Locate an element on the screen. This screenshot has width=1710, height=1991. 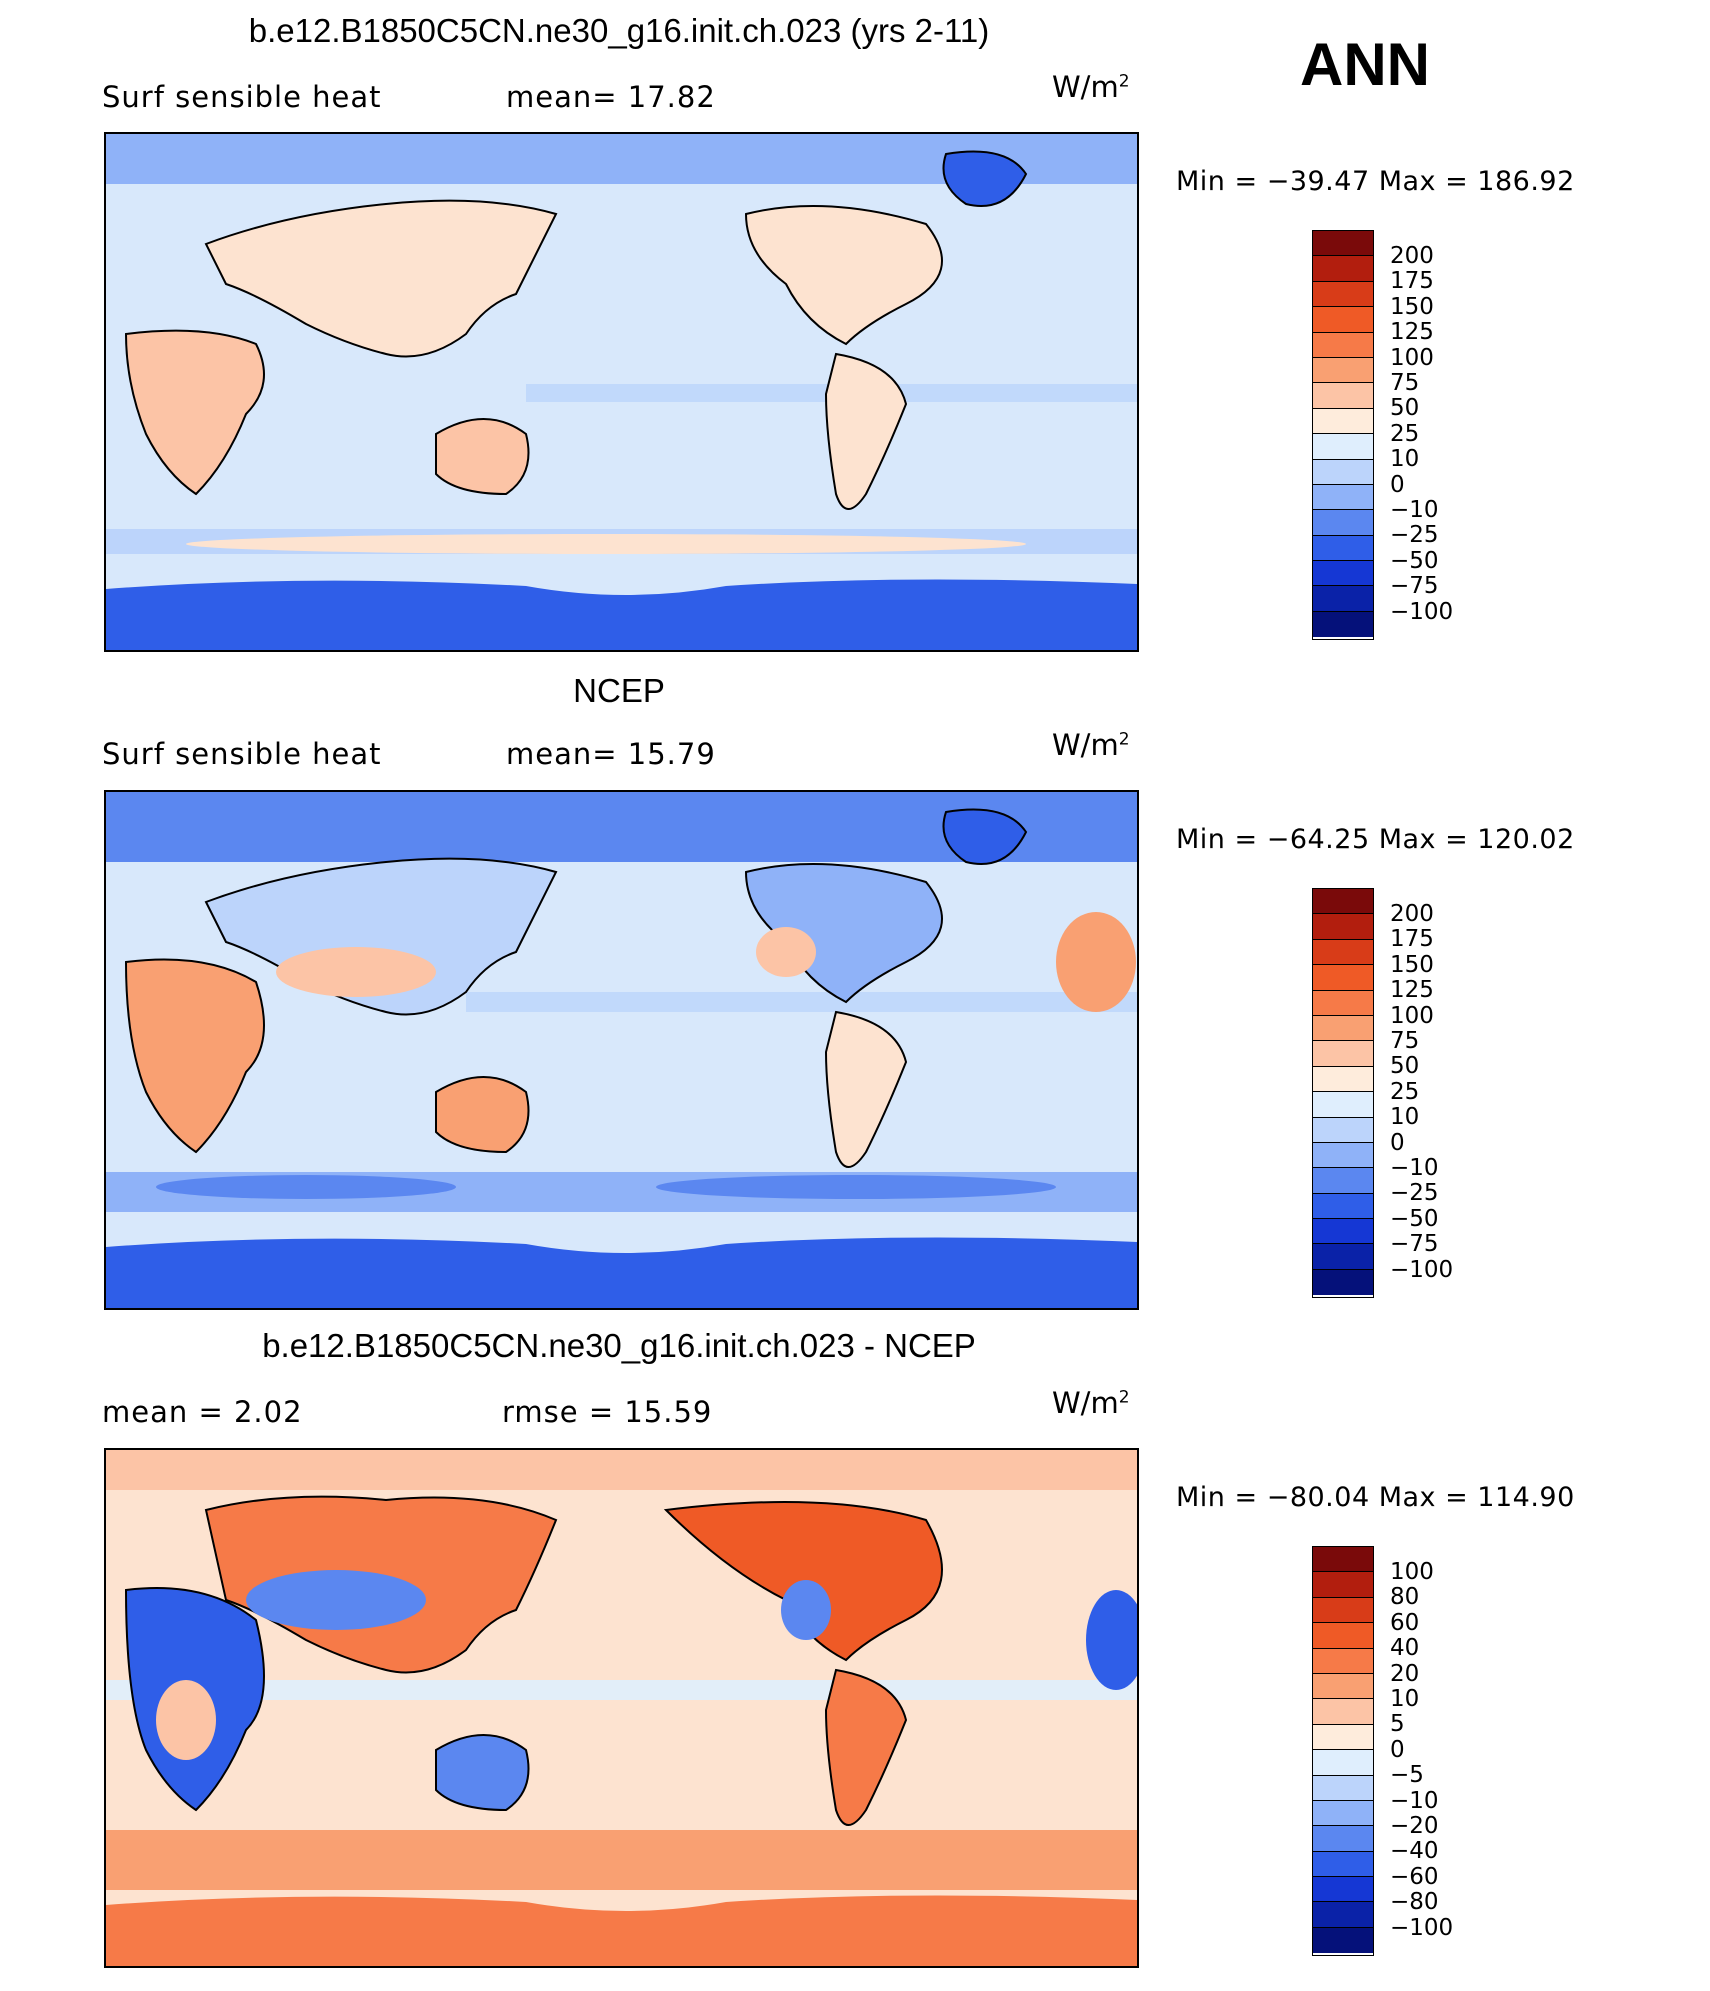
panel-3-colorbar is located at coordinates (1343, 1751).